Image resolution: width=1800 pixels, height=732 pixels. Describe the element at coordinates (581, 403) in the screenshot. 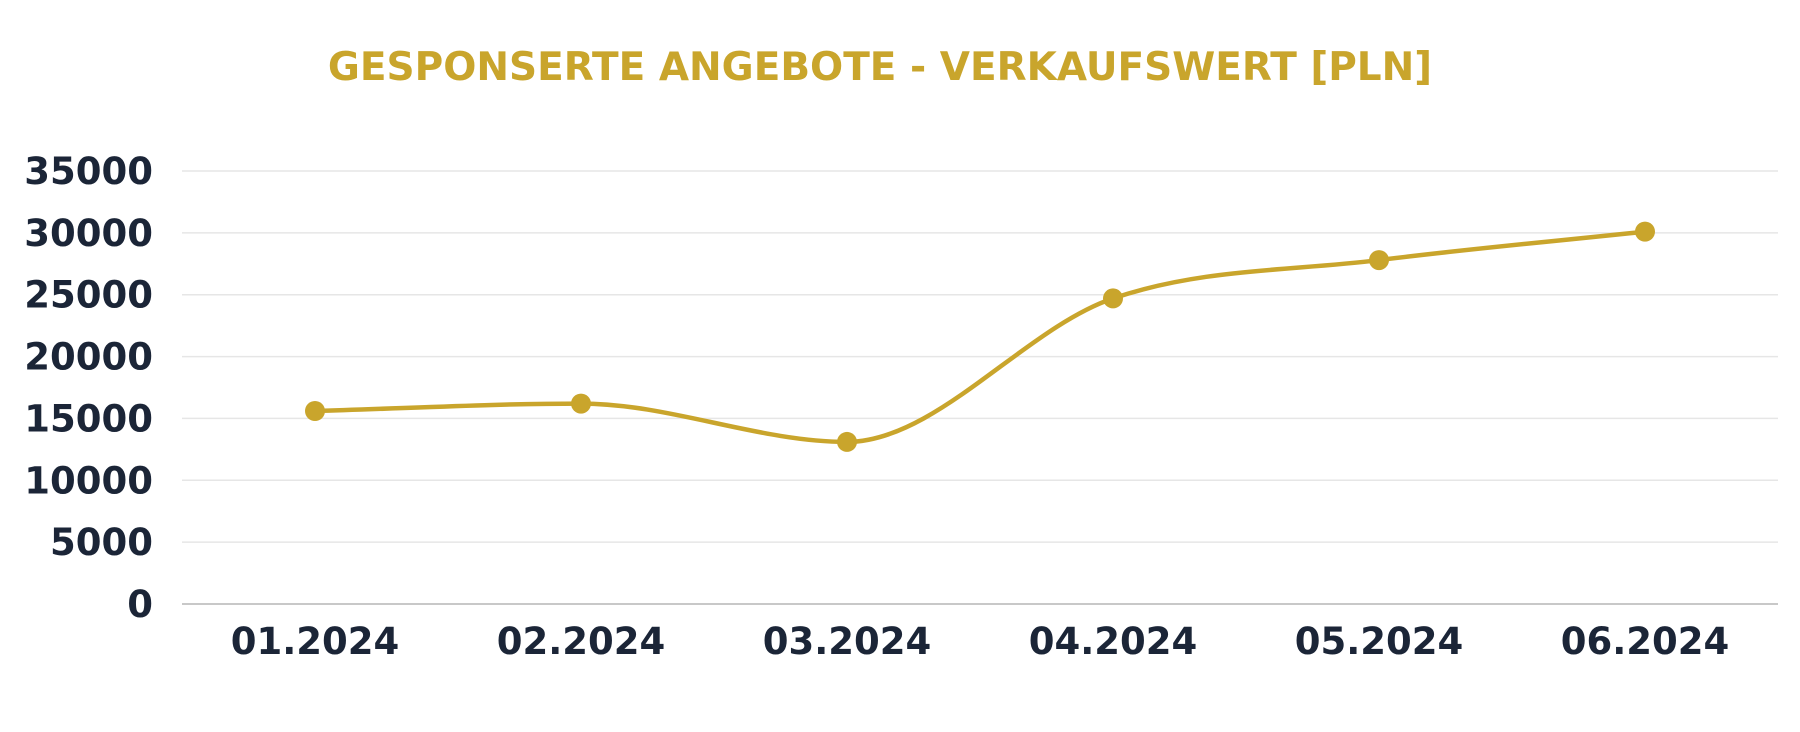

I see `data-point-02.2024` at that location.